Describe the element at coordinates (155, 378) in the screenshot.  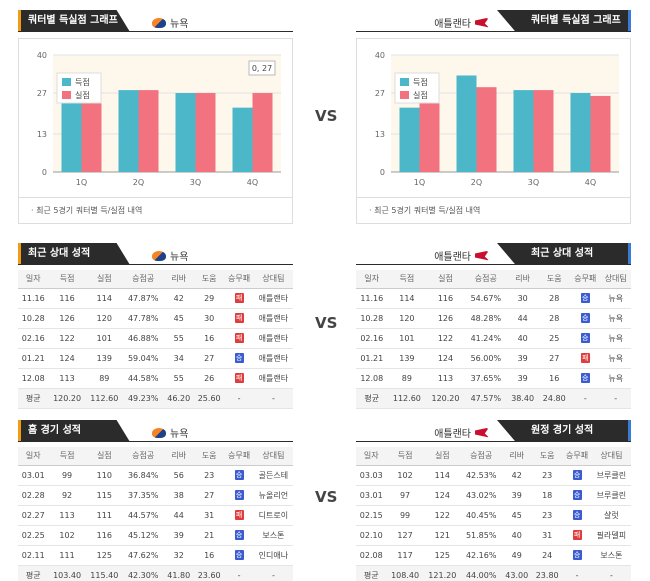
I see `table-row: 12.08 113 89 44.58% 55 26 패 애틀랜타` at that location.